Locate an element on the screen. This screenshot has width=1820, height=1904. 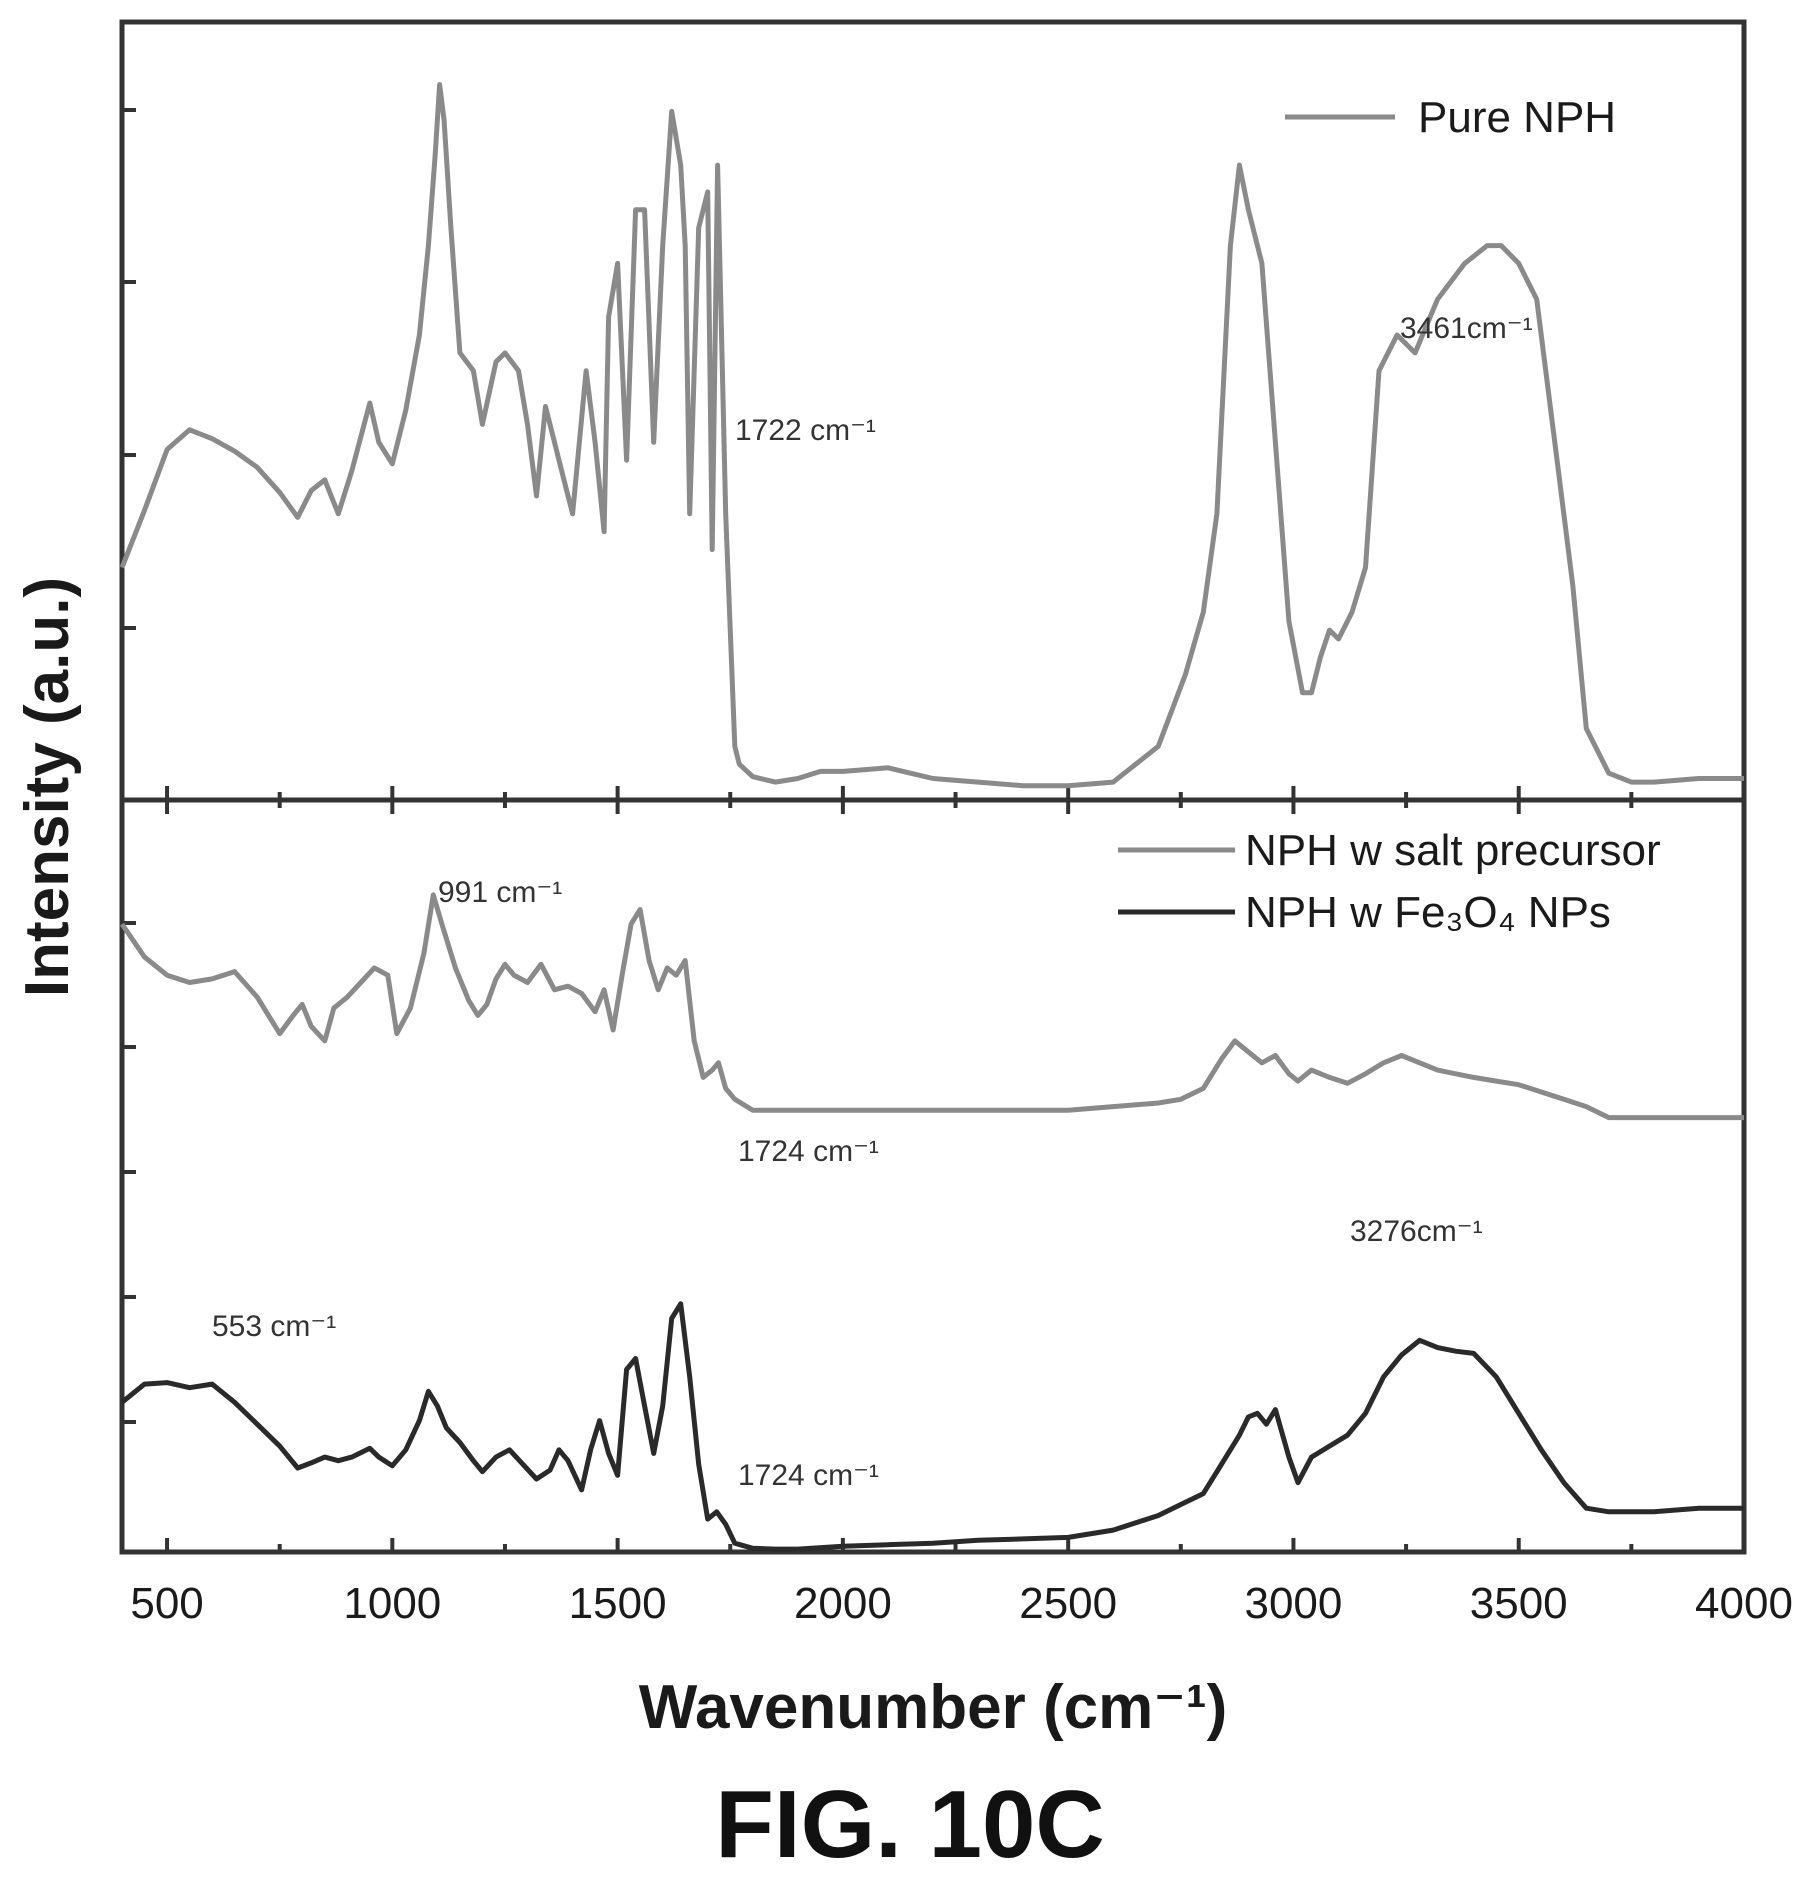
x-tick-label: 3500 is located at coordinates (1519, 1603).